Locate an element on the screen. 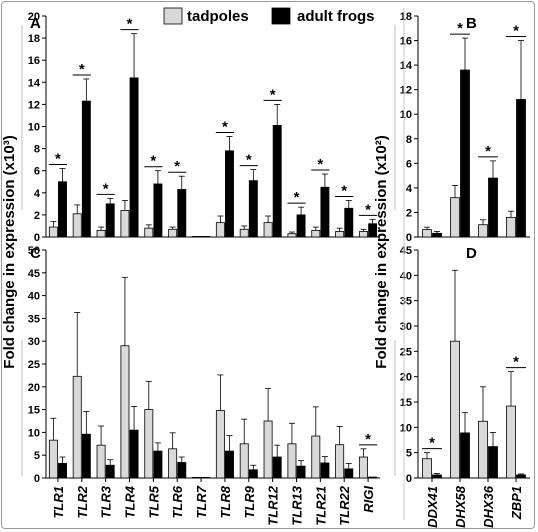  category-label-tlr4: TLR4 is located at coordinates (130, 501).